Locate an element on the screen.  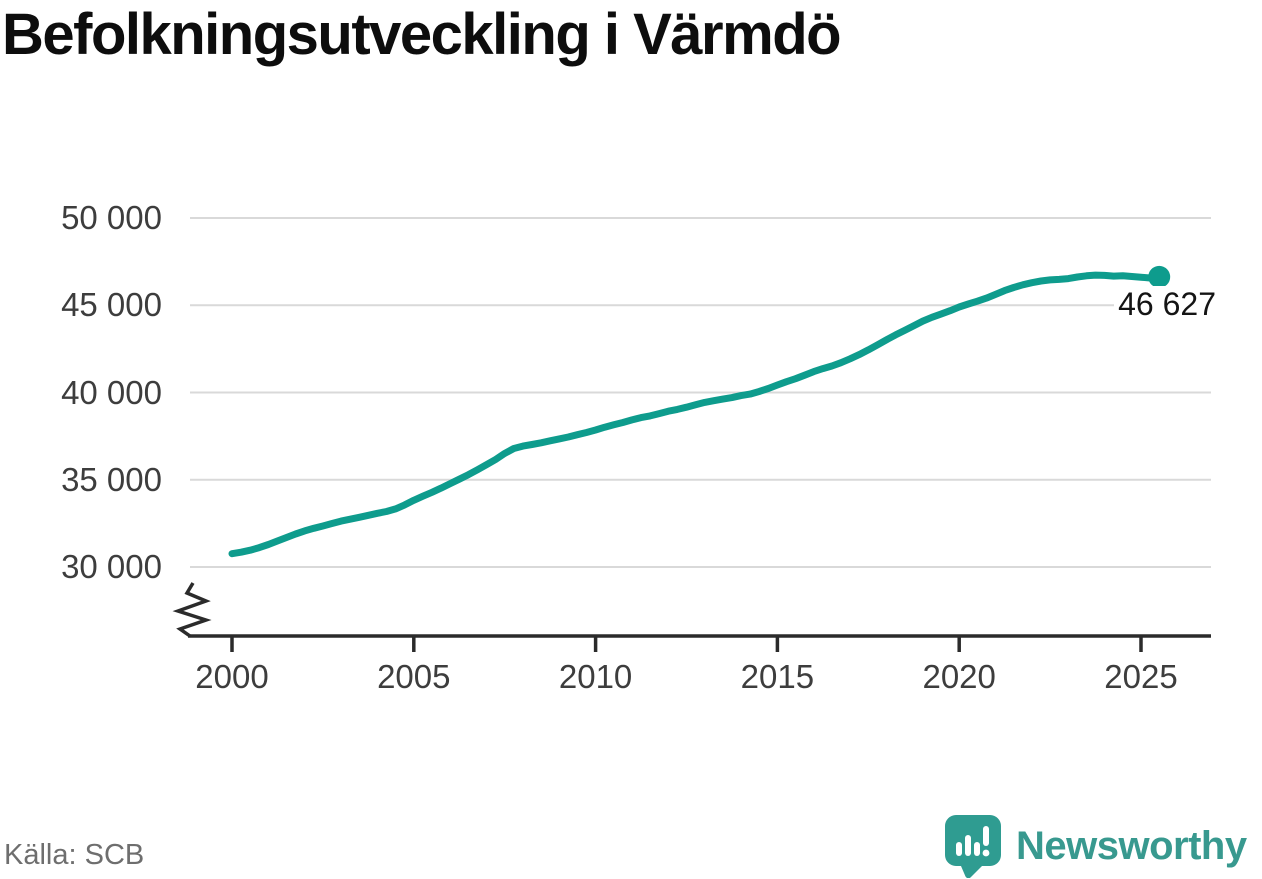
x-tick-label: 2025 is located at coordinates (1141, 676).